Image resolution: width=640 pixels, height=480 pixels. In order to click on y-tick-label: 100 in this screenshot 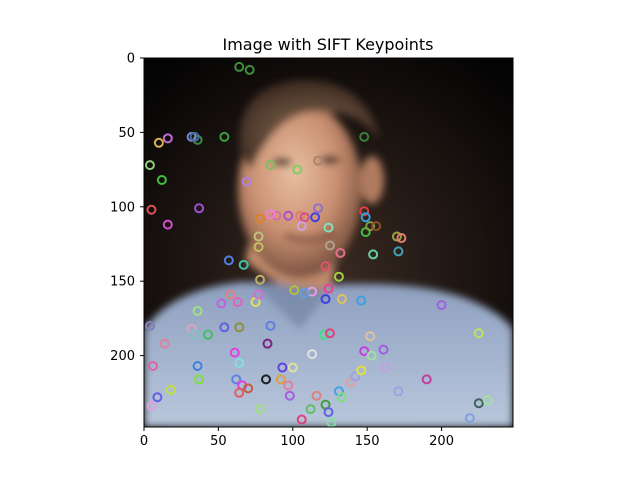, I will do `click(122, 207)`.